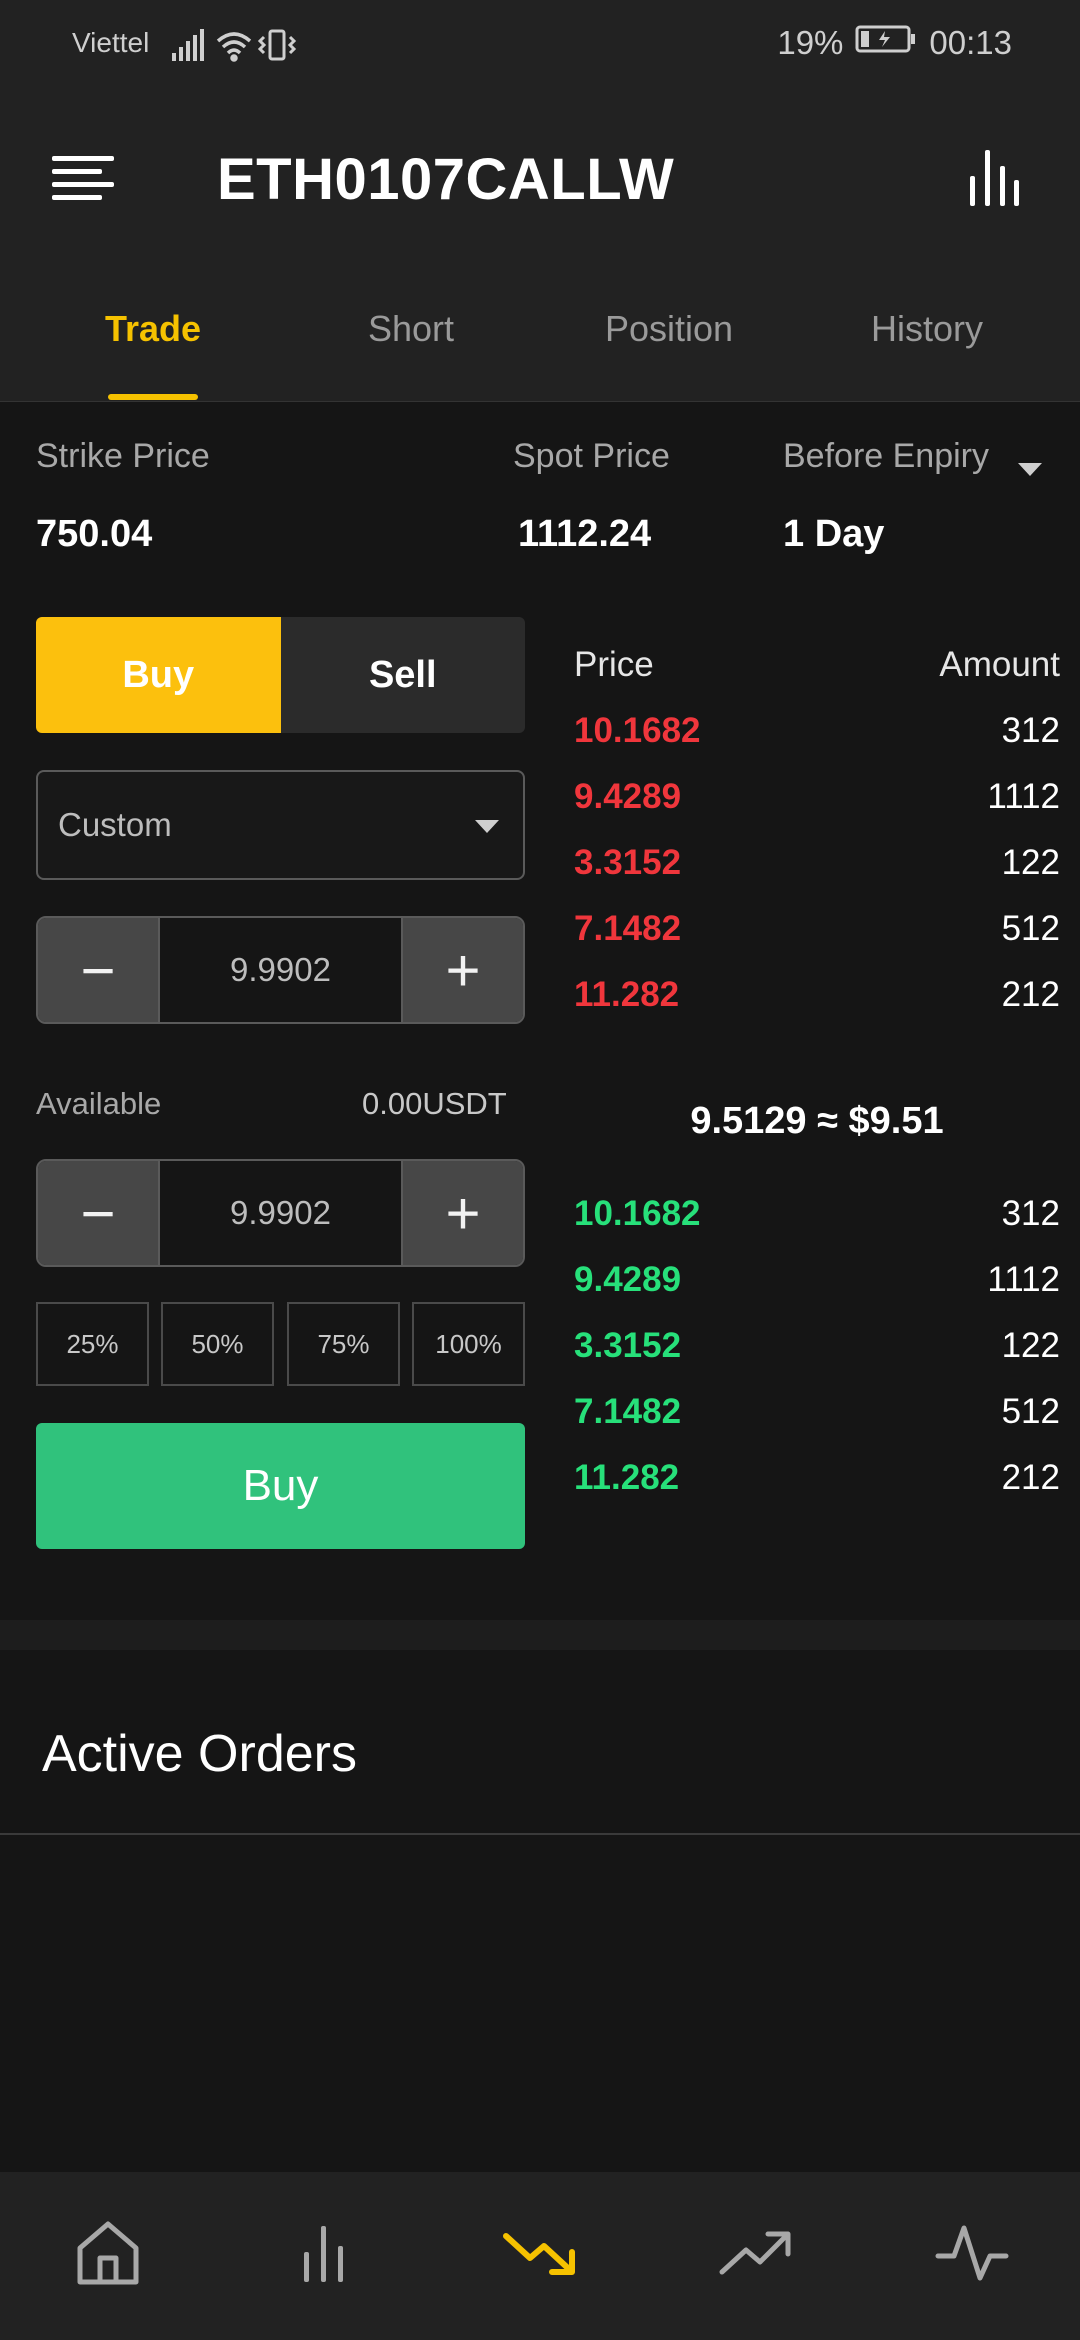  Describe the element at coordinates (434, 1103) in the screenshot. I see `available-value: 0.00USDT` at that location.